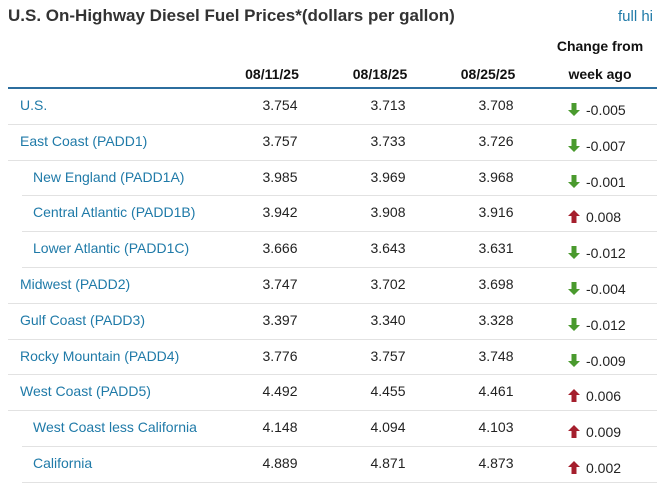 Image resolution: width=657 pixels, height=485 pixels. Describe the element at coordinates (75, 283) in the screenshot. I see `region-link: Midwest (PADD2)` at that location.